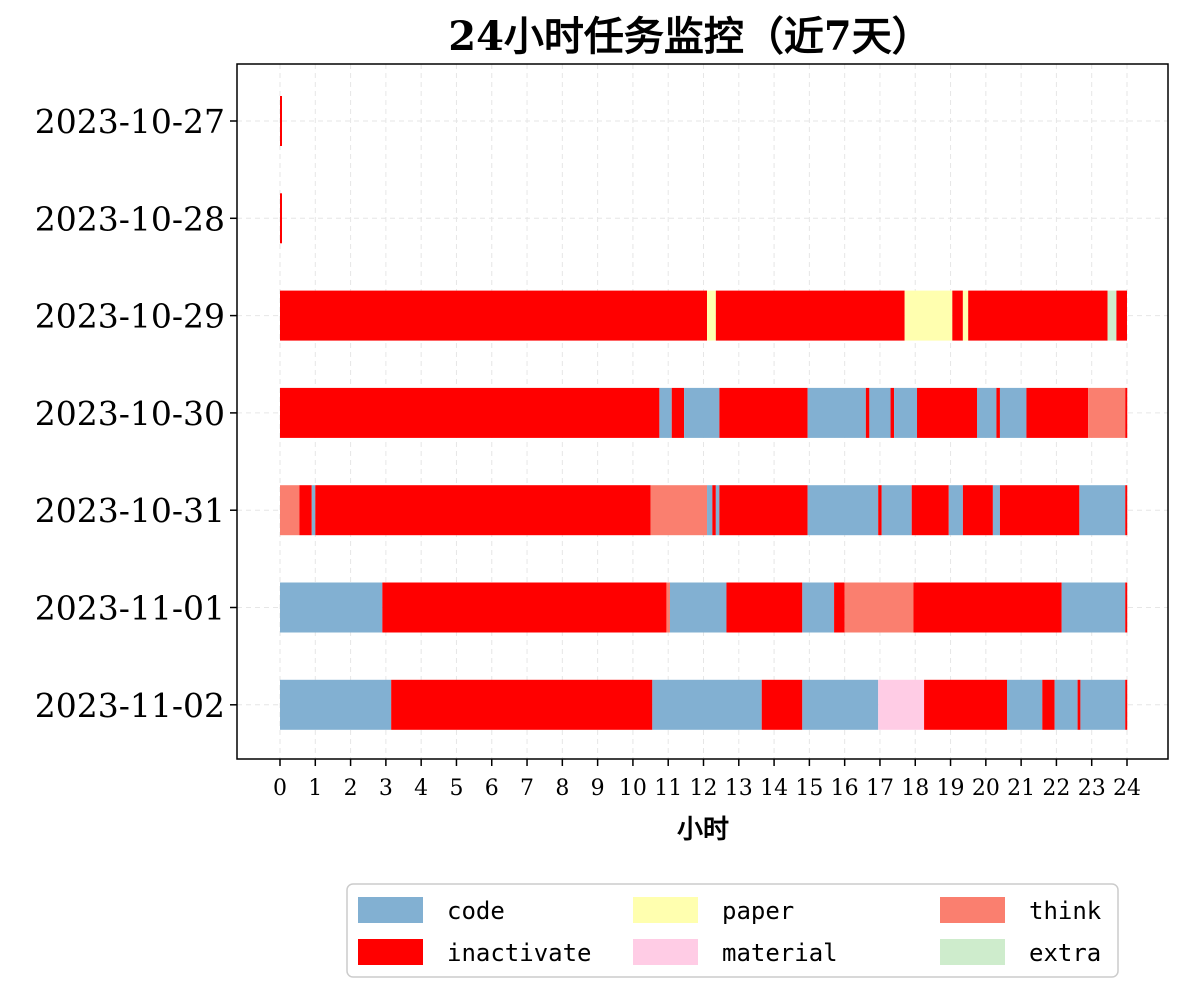  I want to click on x-tick-label: 12, so click(704, 788).